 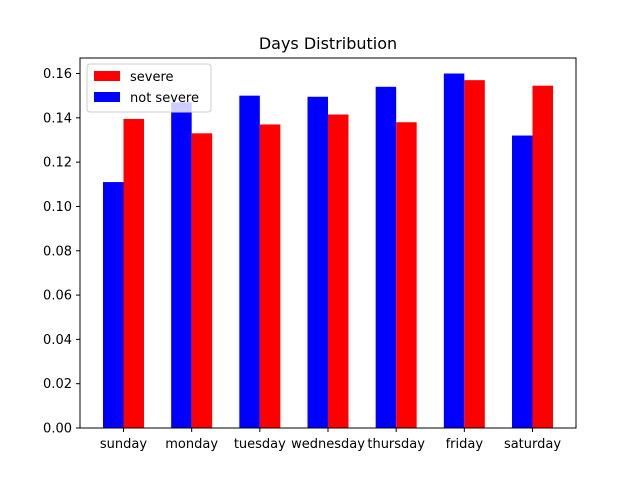 I want to click on bar-severe-friday, so click(x=474, y=254).